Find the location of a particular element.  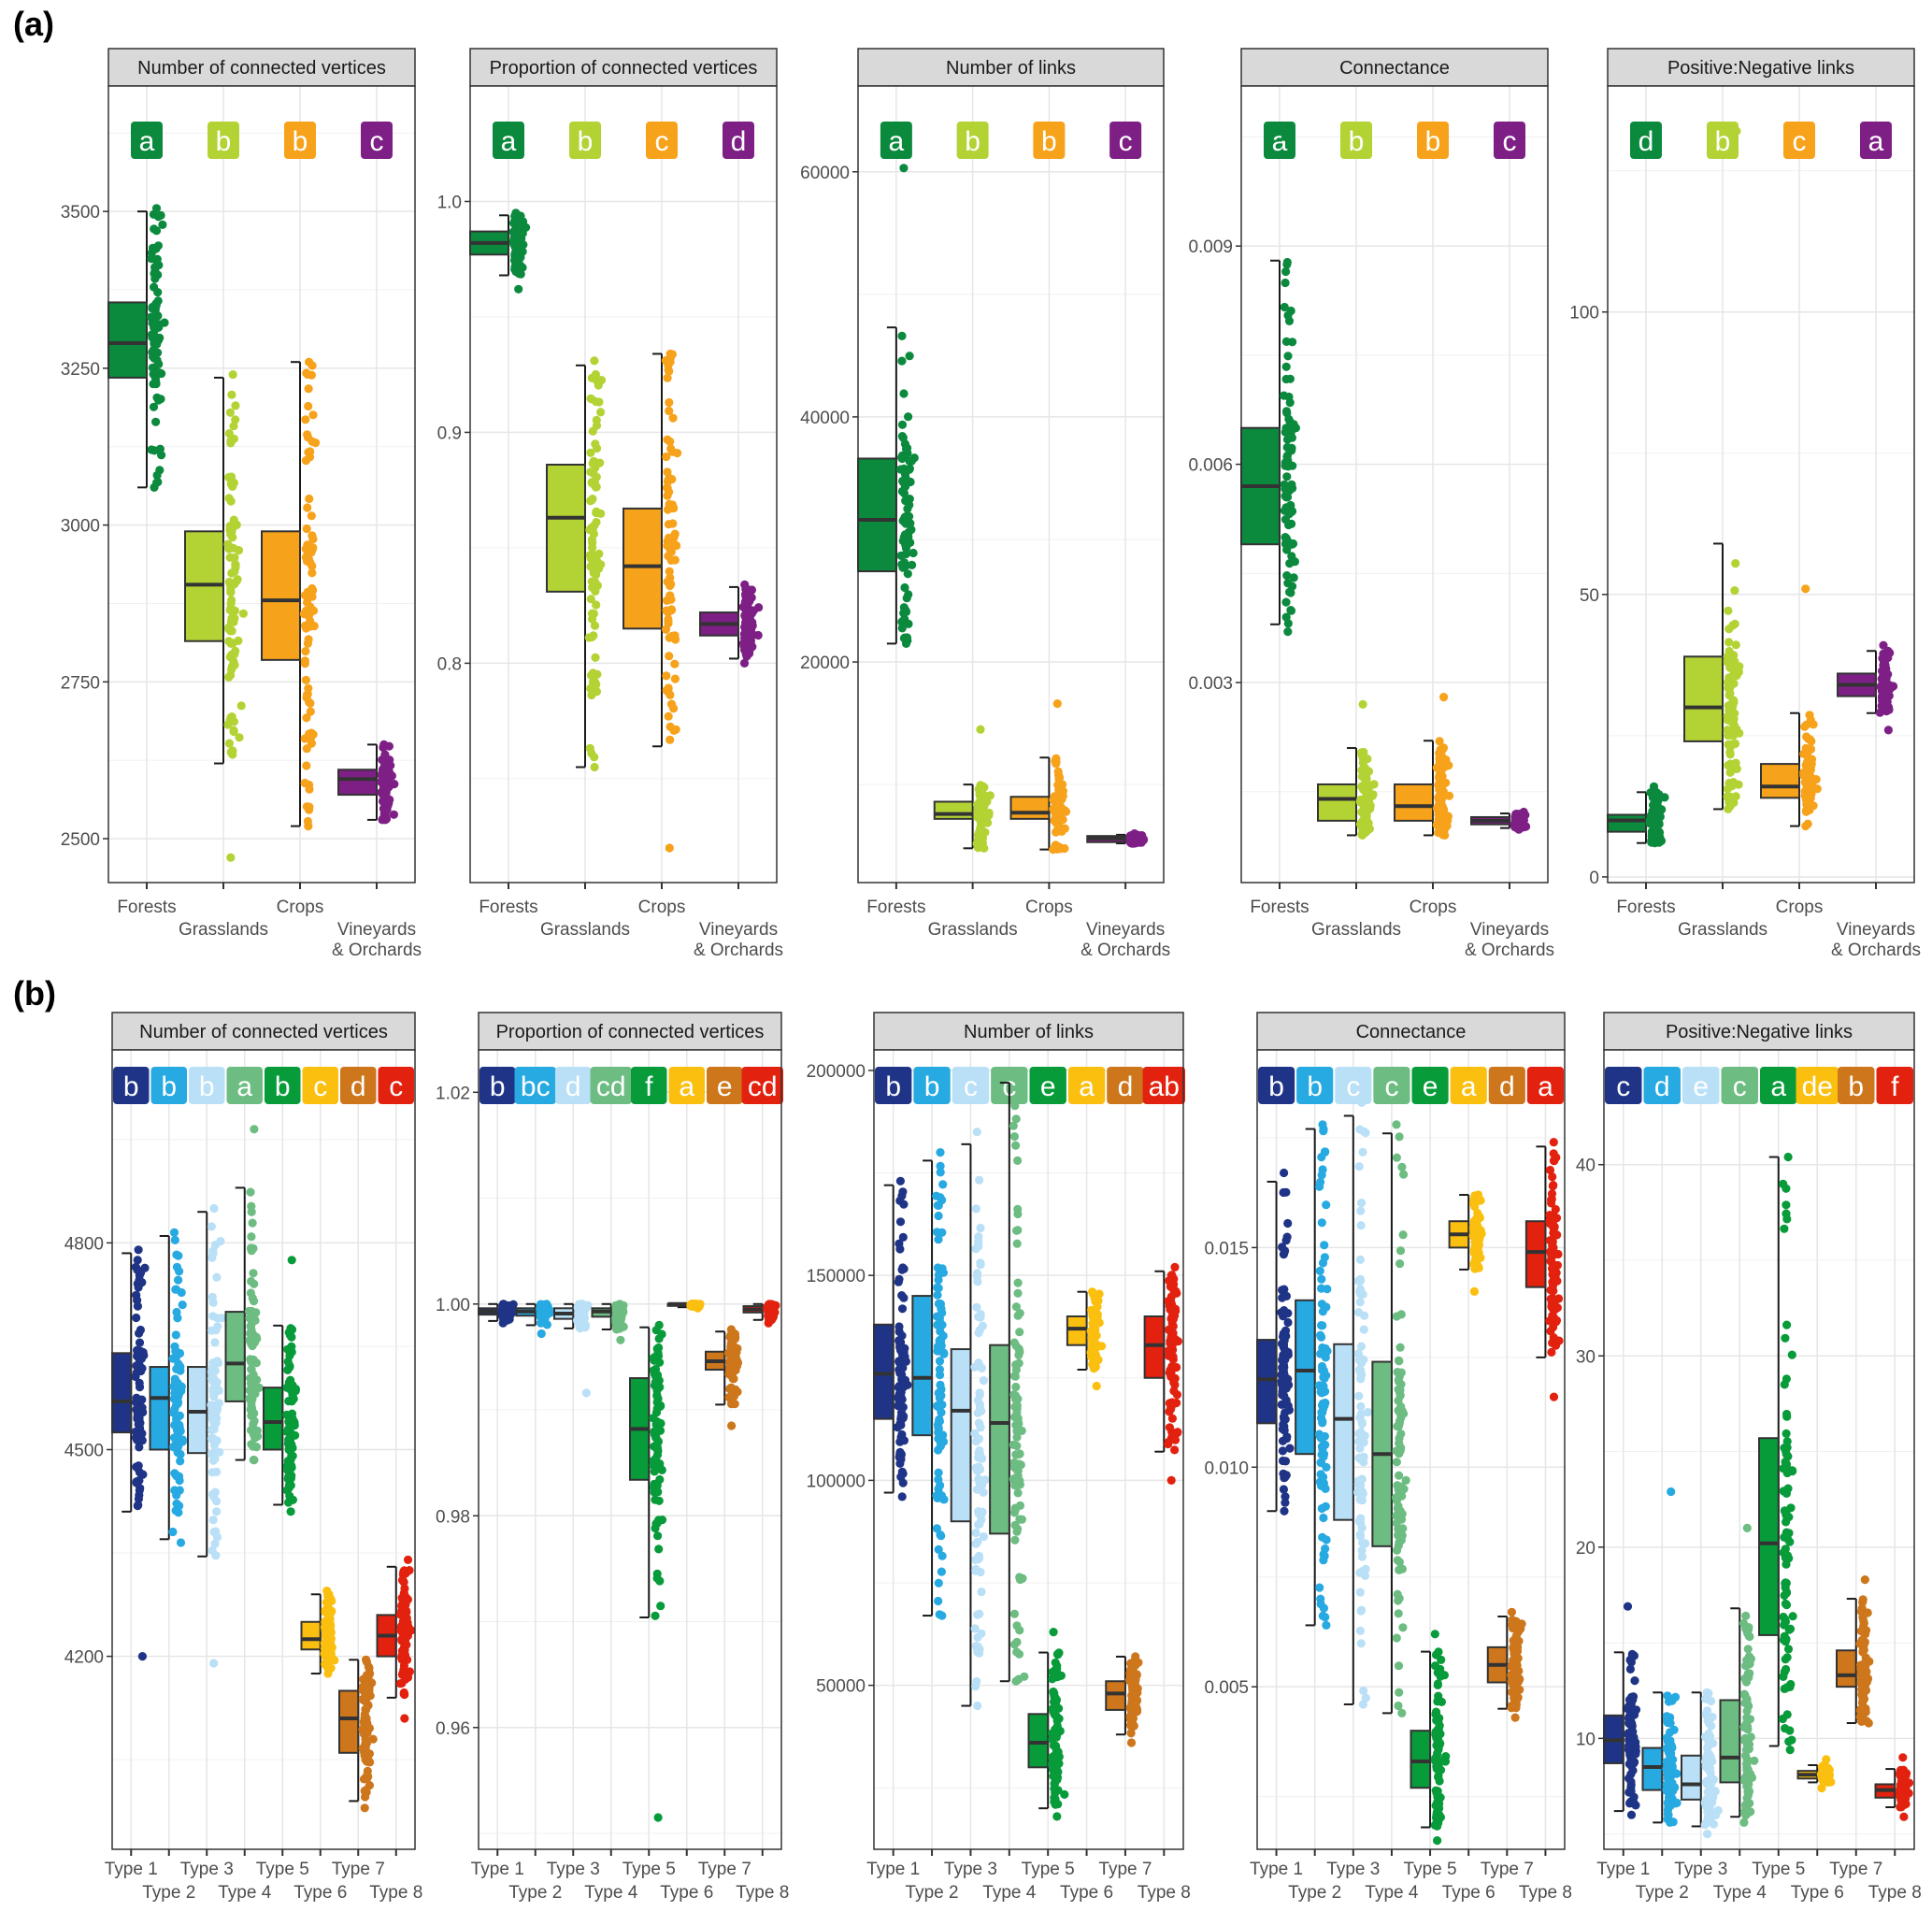

strip-background is located at coordinates (623, 67).